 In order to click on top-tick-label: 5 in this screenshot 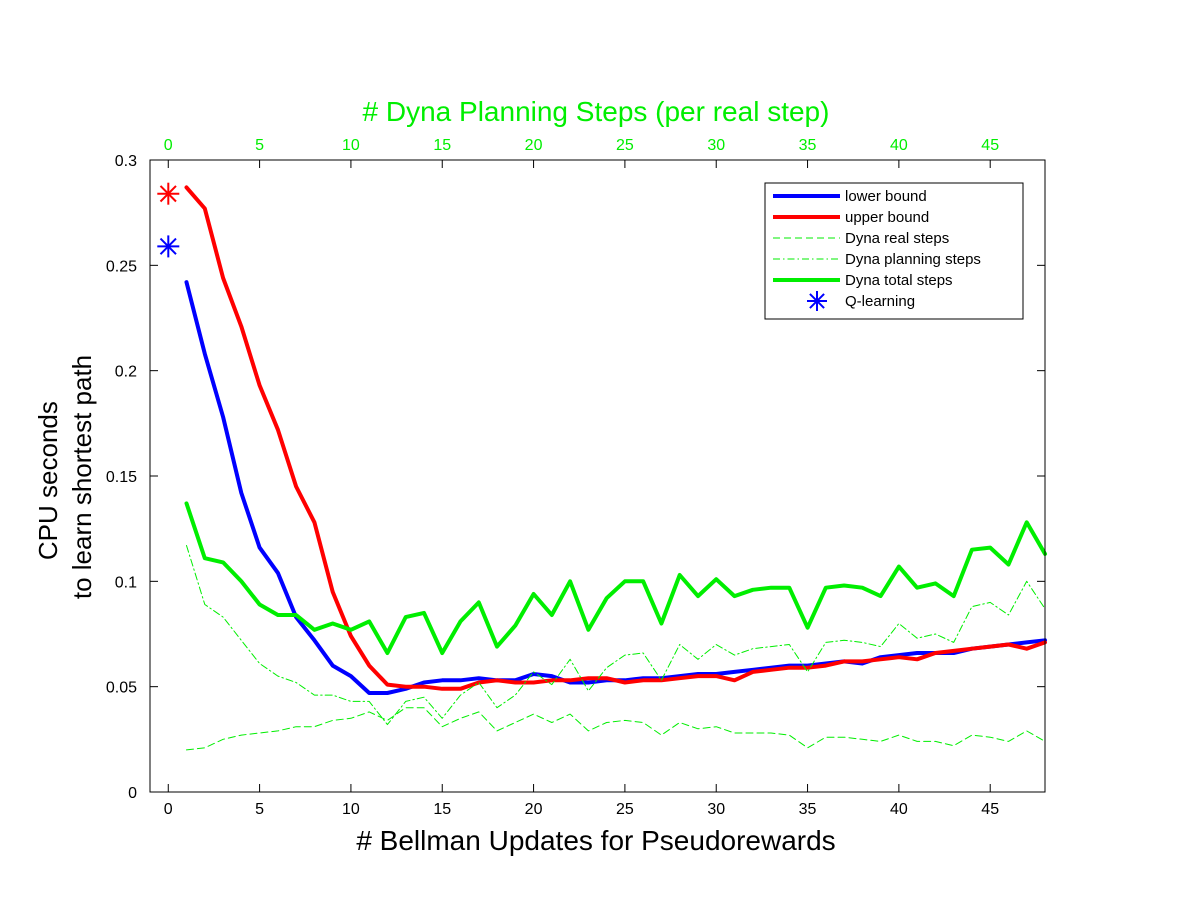, I will do `click(259, 145)`.